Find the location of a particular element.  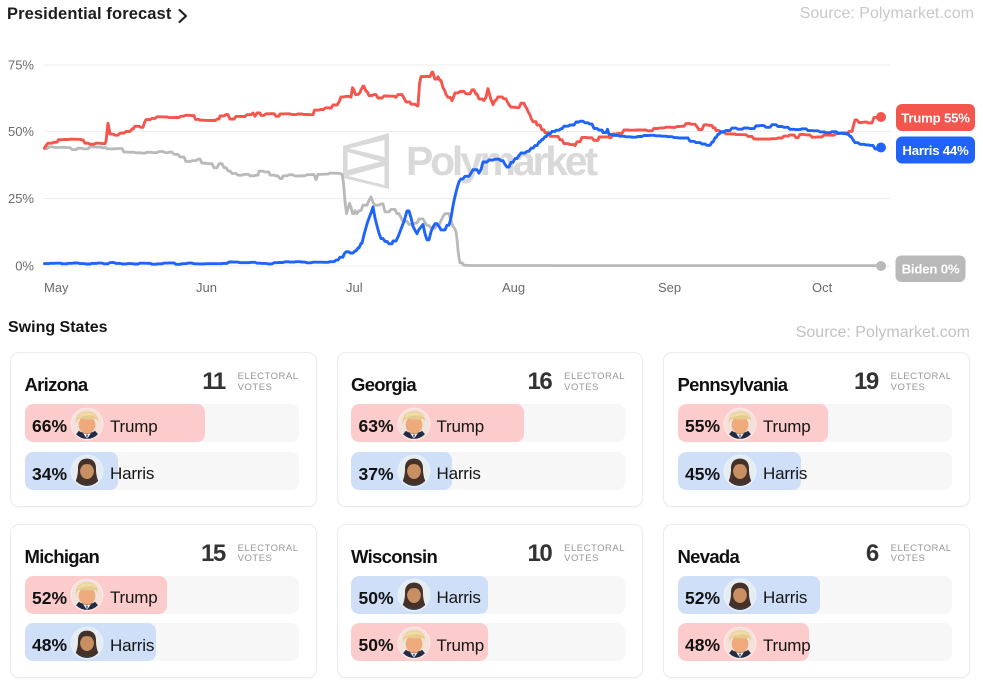

svg-text: 25% is located at coordinates (21, 198).